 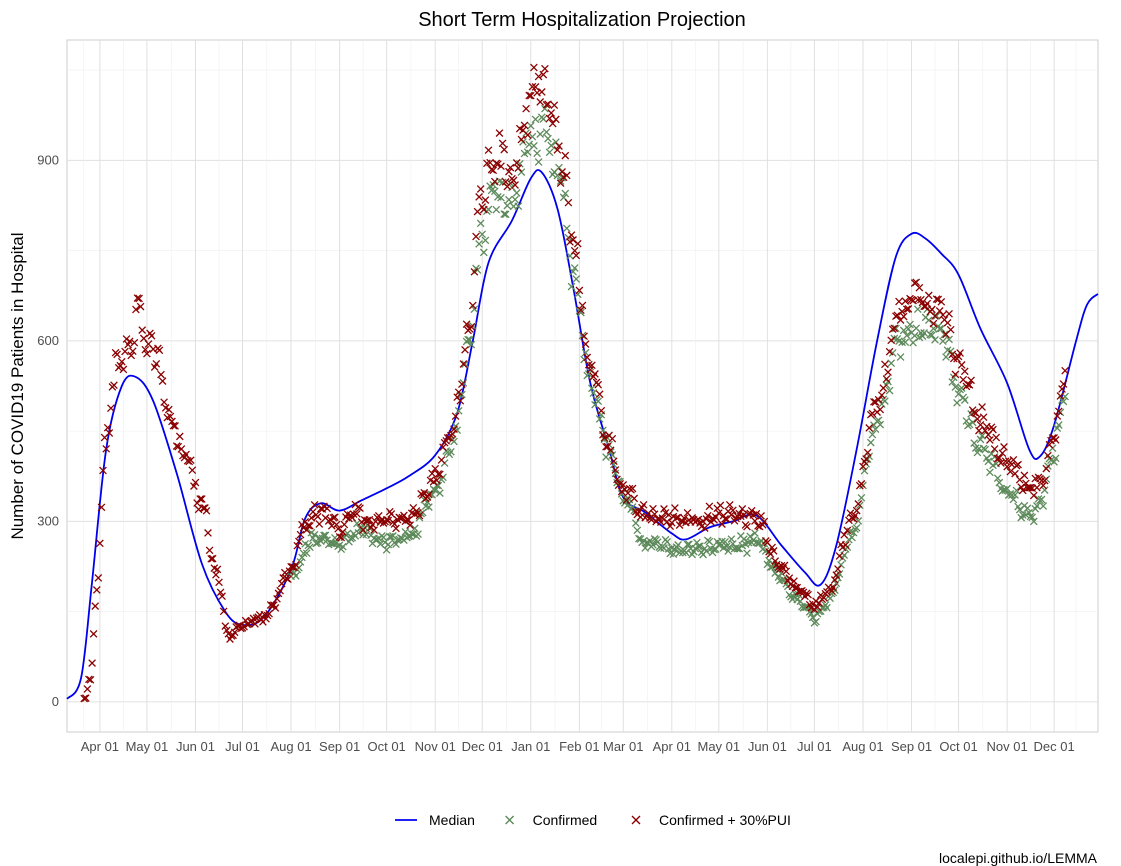 I want to click on legend-label: Median, so click(x=452, y=820).